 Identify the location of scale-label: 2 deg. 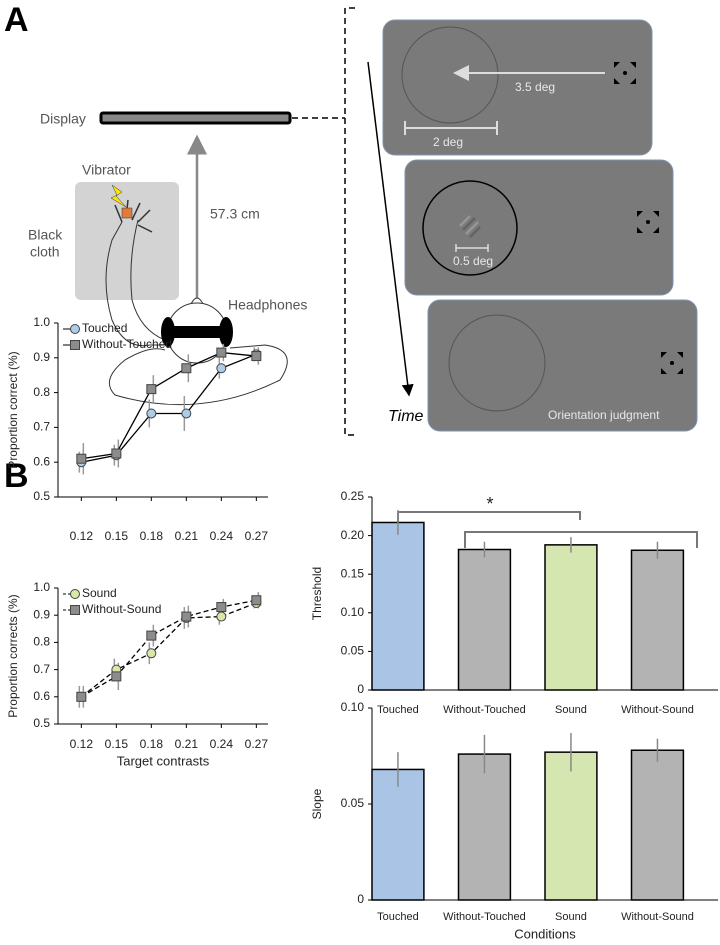
(448, 142).